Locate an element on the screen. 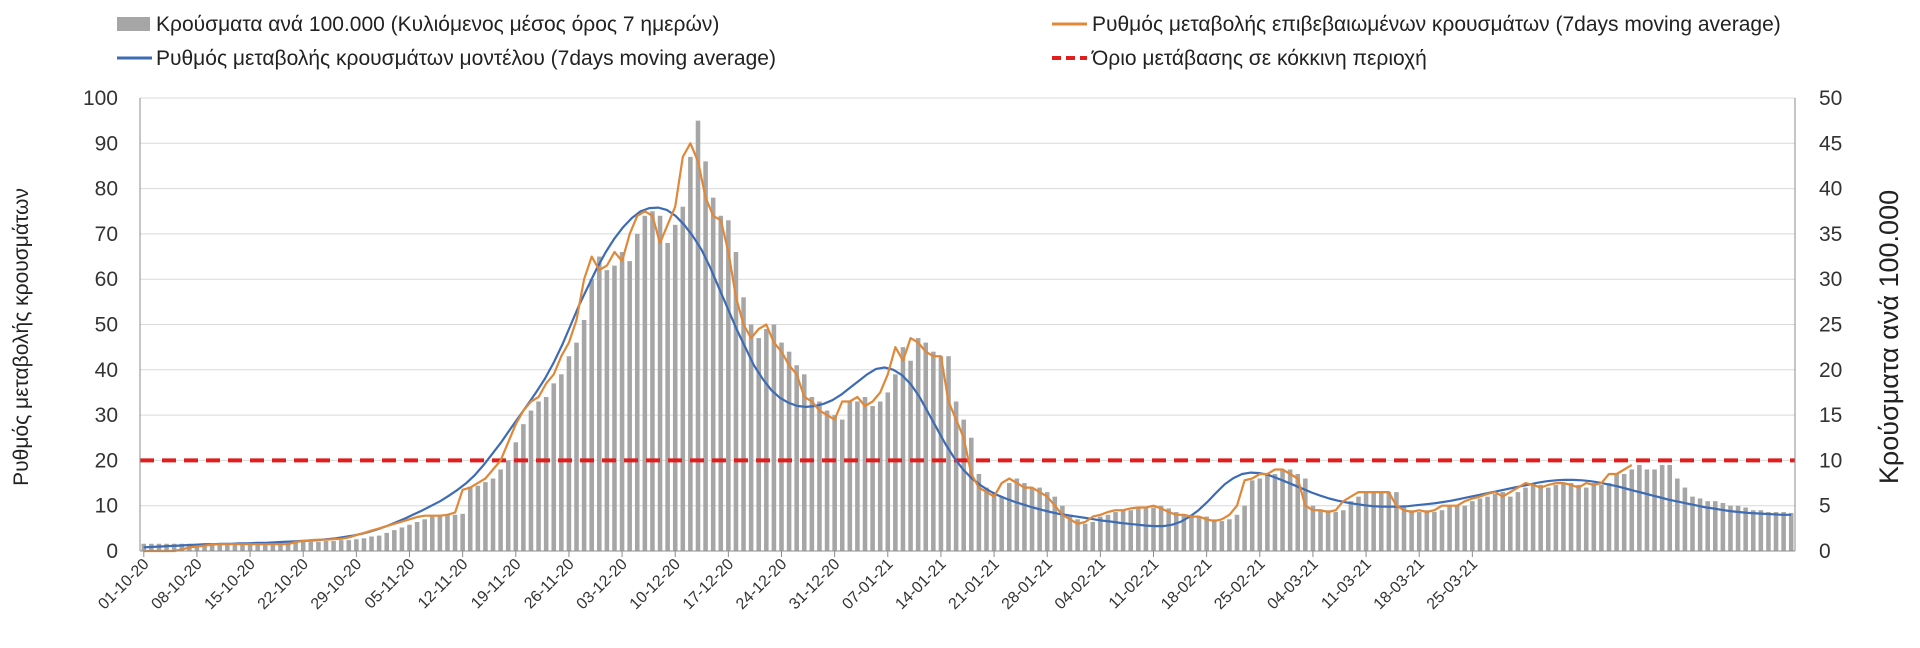 The image size is (1920, 648). x-tick-12-11-20: 12-11-20 is located at coordinates (443, 584).